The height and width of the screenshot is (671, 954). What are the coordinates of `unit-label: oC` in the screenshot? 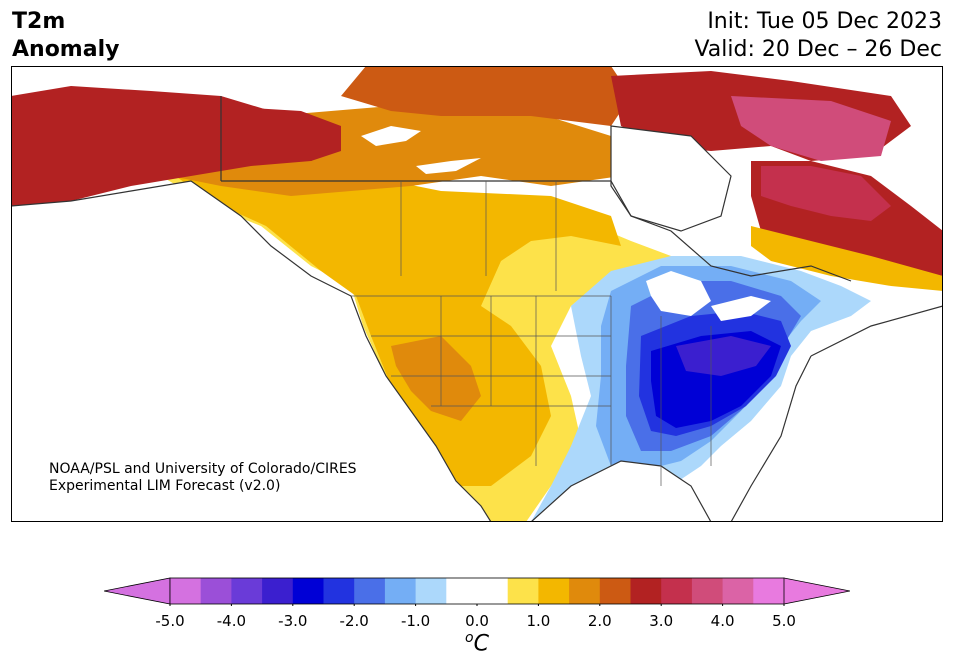 It's located at (477, 643).